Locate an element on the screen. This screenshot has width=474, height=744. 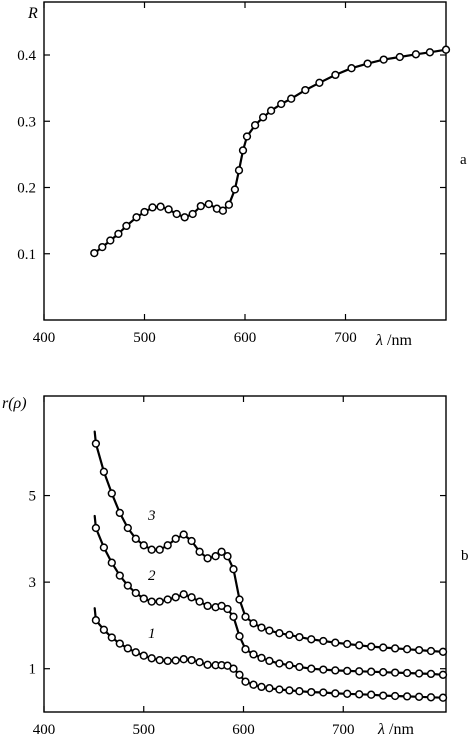
panel-b-y-axis-label: r(ρ) is located at coordinates (14, 403).